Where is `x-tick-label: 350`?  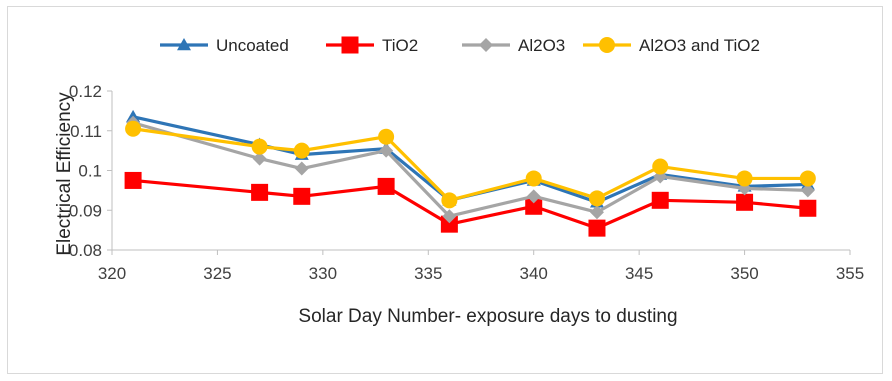
x-tick-label: 350 is located at coordinates (744, 273).